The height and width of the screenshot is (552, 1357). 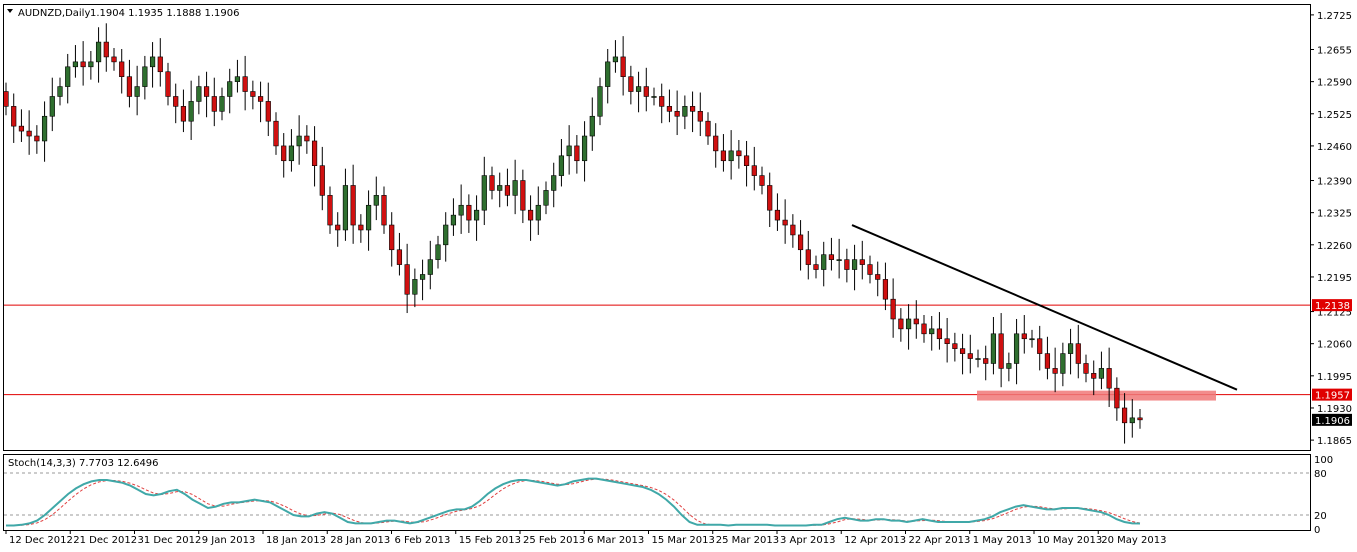 I want to click on y-tick-label: 1.1930, so click(x=1334, y=409).